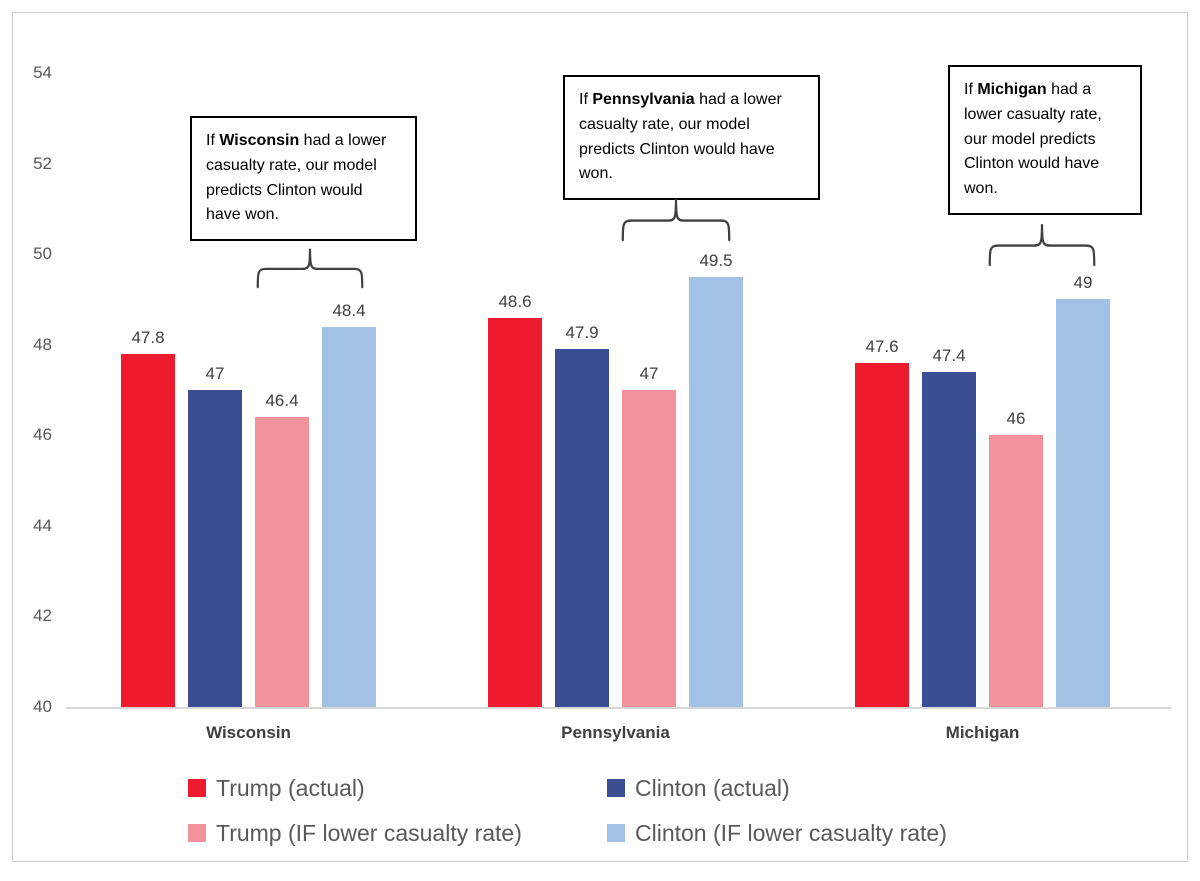  What do you see at coordinates (42, 435) in the screenshot?
I see `y-tick-label: 46` at bounding box center [42, 435].